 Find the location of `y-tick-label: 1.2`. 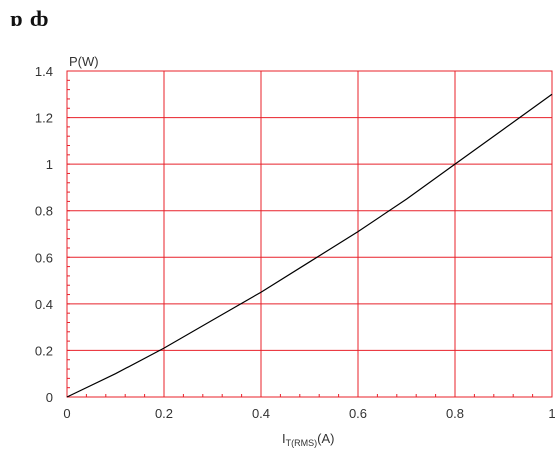

y-tick-label: 1.2 is located at coordinates (44, 118).